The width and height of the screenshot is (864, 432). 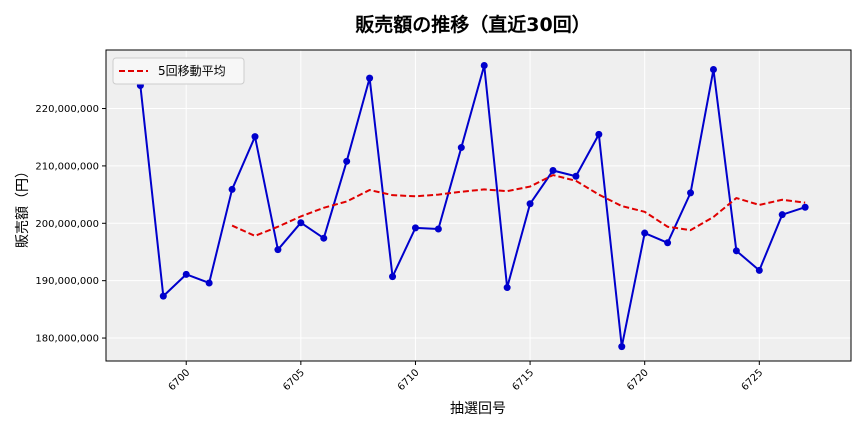 I want to click on x-tick-label: 6720, so click(x=638, y=380).